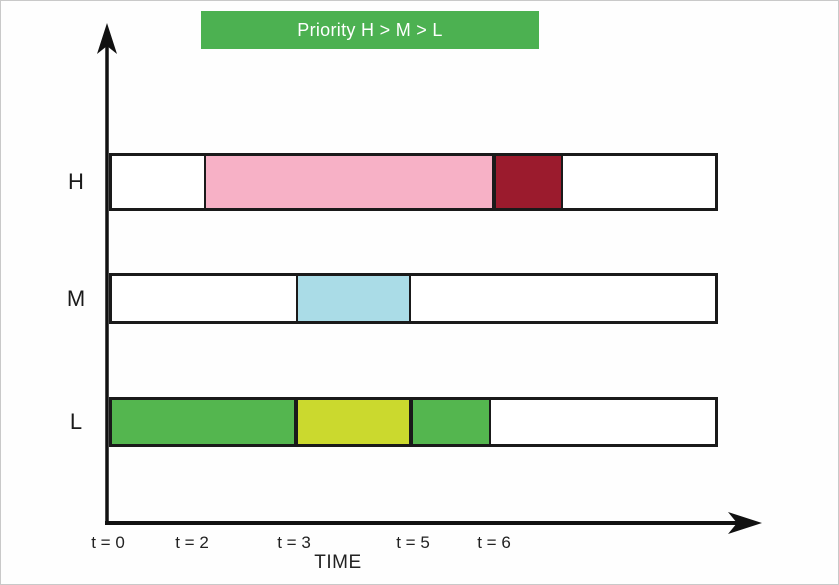 This screenshot has height=585, width=839. What do you see at coordinates (745, 523) in the screenshot?
I see `right-arrow-icon` at bounding box center [745, 523].